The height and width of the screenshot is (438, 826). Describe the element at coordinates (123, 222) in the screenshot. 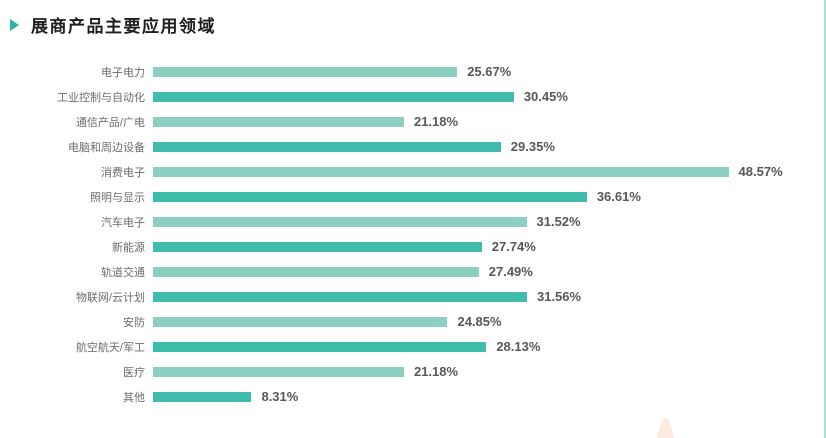

I see `category-label: 汽车电子` at that location.